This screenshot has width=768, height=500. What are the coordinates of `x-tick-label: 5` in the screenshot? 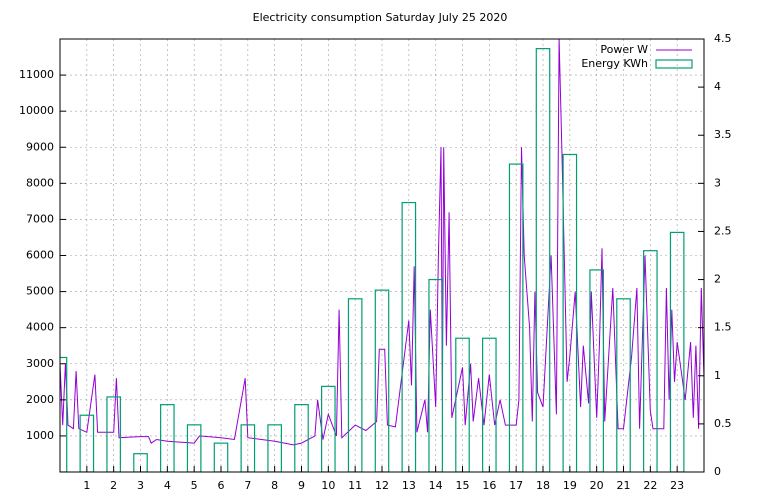 It's located at (194, 485).